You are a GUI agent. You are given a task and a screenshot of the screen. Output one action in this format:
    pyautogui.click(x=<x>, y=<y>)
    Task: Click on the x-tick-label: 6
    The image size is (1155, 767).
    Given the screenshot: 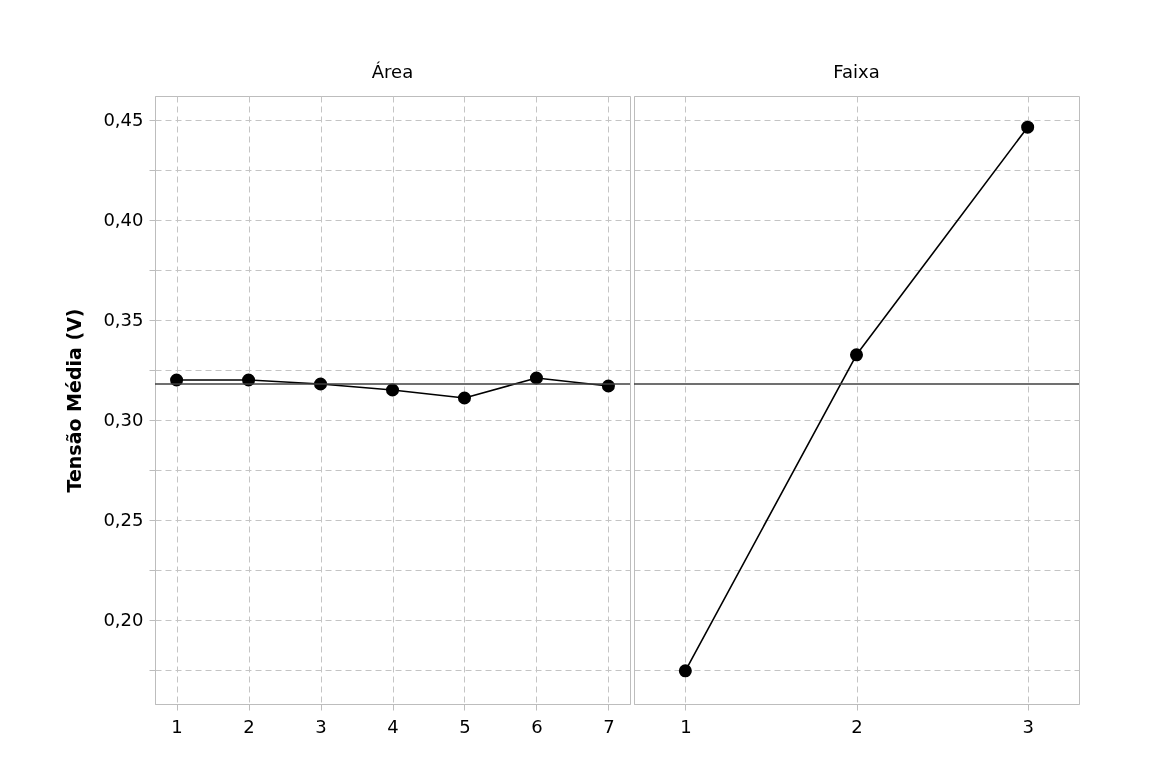 What is the action you would take?
    pyautogui.click(x=537, y=726)
    